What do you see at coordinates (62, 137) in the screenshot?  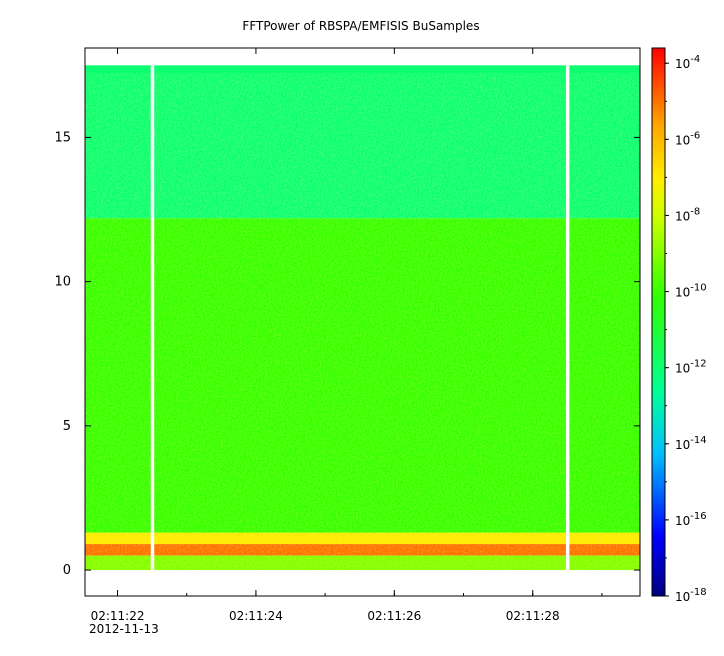 I see `y-tick-label: 15` at bounding box center [62, 137].